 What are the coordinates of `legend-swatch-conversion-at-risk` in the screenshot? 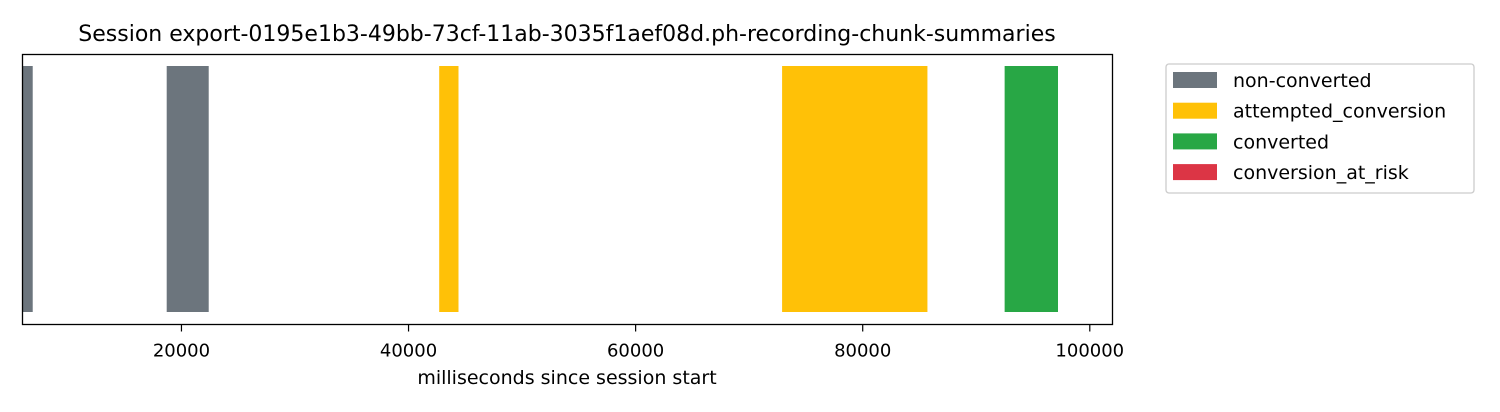 It's located at (1195, 172).